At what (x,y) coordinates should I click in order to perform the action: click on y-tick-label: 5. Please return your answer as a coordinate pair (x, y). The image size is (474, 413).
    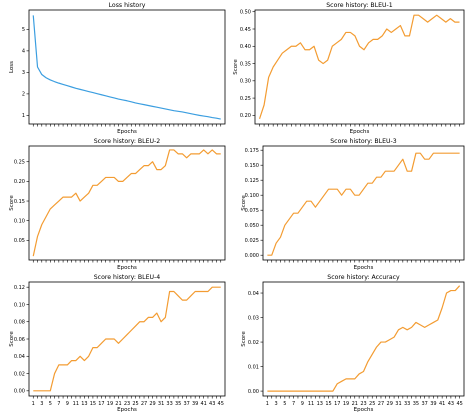
    Looking at the image, I should click on (23, 30).